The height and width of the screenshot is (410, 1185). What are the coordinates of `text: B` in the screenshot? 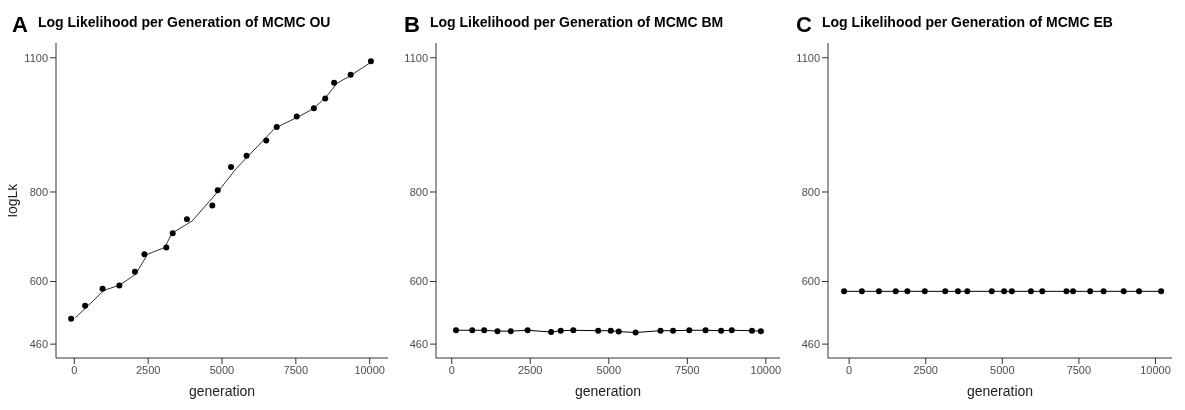 It's located at (412, 25).